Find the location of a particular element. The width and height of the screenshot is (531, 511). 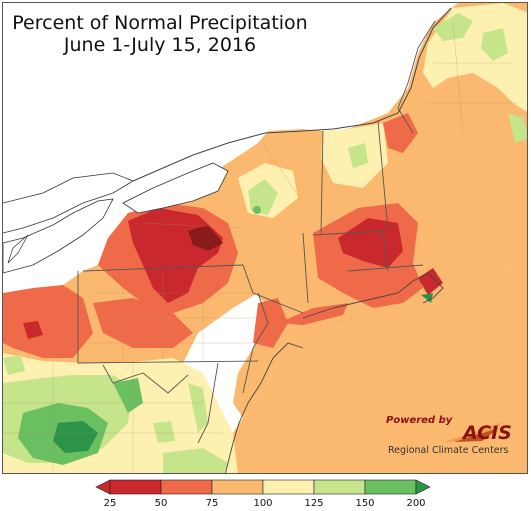

zone-wv-west-wet is located at coordinates (14, 365).